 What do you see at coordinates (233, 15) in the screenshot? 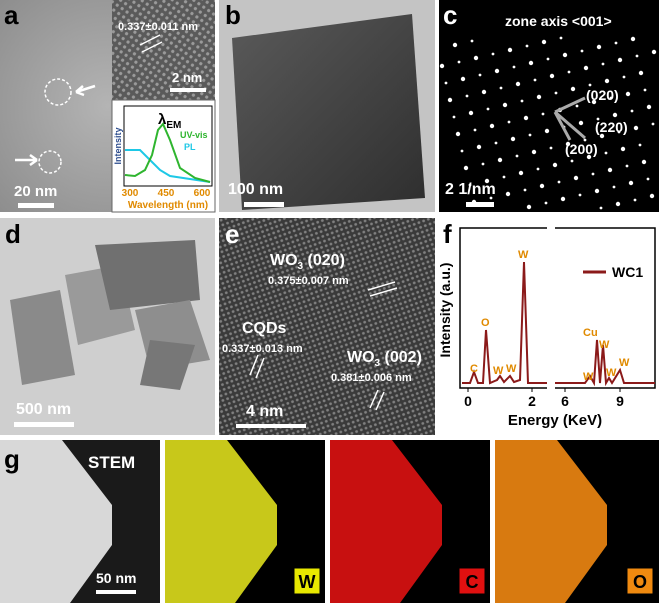
I see `panel-label: b` at bounding box center [233, 15].